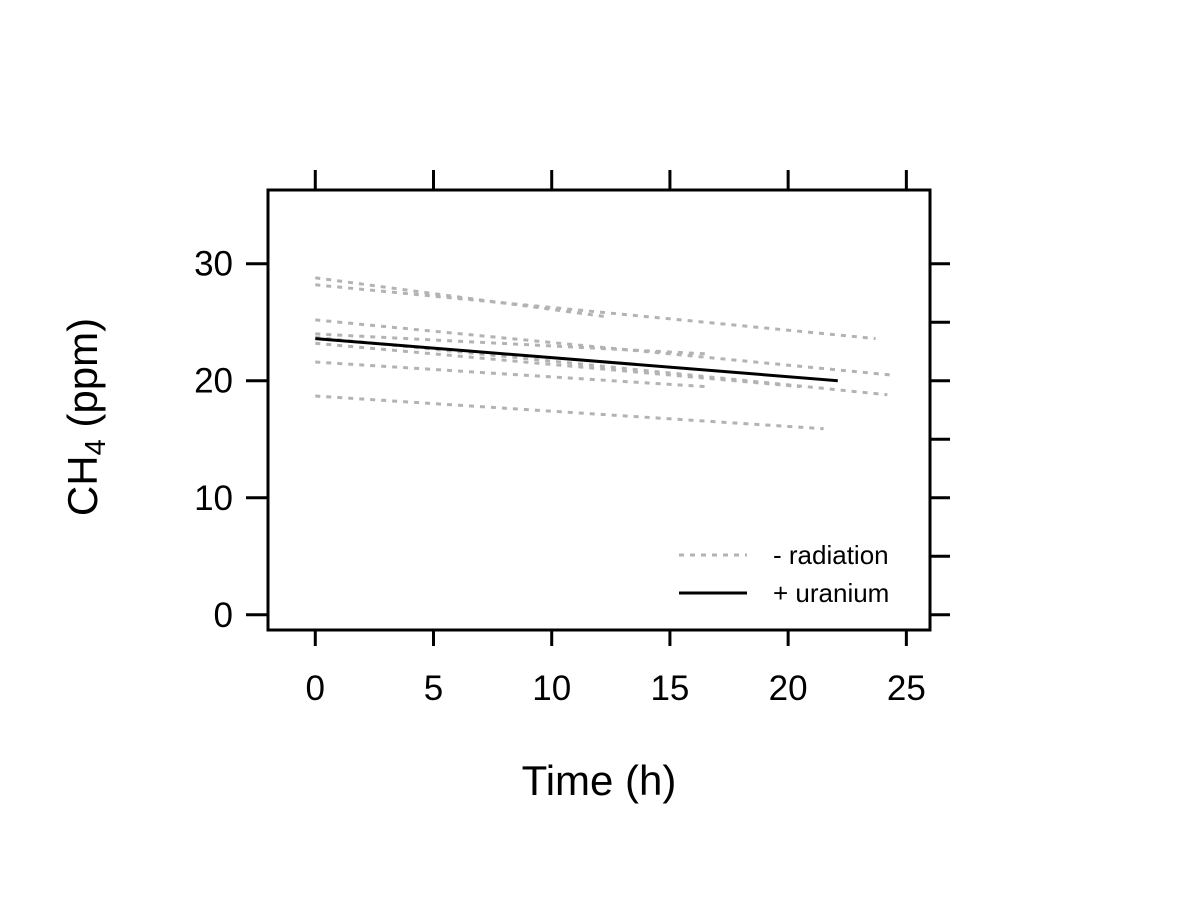 This screenshot has width=1200, height=900. I want to click on y-tick-label-2: 20, so click(213, 381).